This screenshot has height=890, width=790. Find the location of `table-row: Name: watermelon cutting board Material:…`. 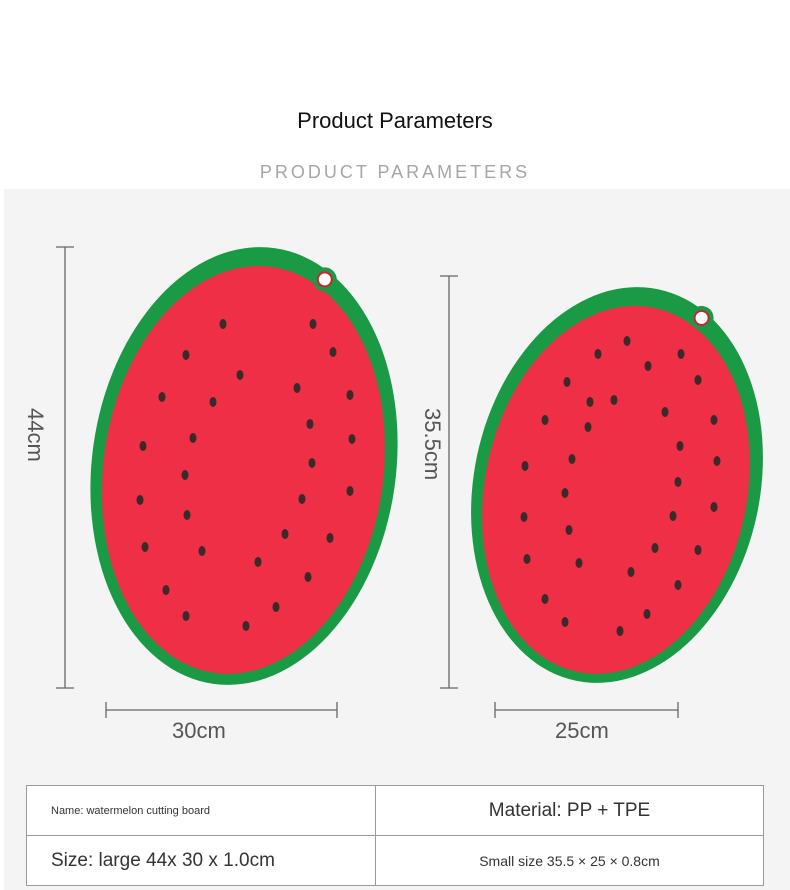

table-row: Name: watermelon cutting board Material:… is located at coordinates (395, 810).